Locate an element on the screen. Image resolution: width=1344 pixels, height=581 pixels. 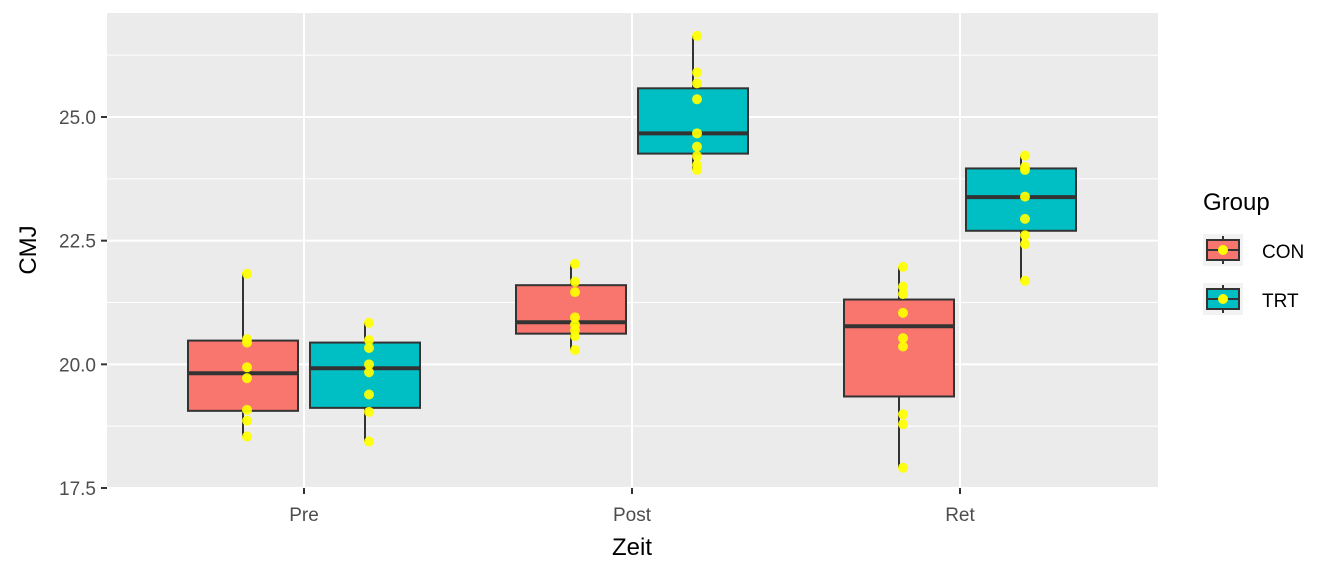
y-axis-title: CMJ is located at coordinates (28, 249).